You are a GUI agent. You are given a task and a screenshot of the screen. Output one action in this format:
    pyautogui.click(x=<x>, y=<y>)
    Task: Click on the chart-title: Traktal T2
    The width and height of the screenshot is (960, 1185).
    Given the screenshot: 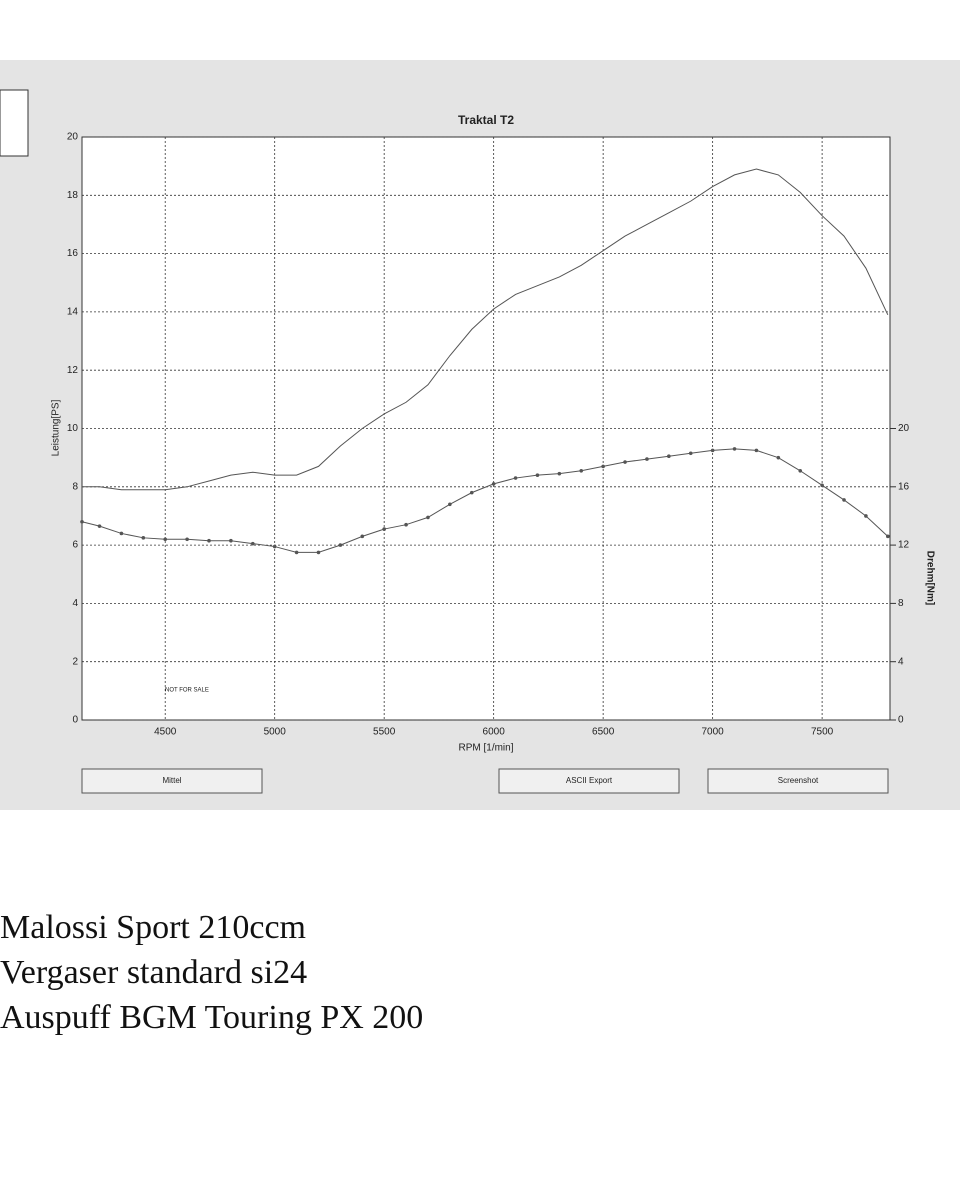 What is the action you would take?
    pyautogui.click(x=486, y=120)
    